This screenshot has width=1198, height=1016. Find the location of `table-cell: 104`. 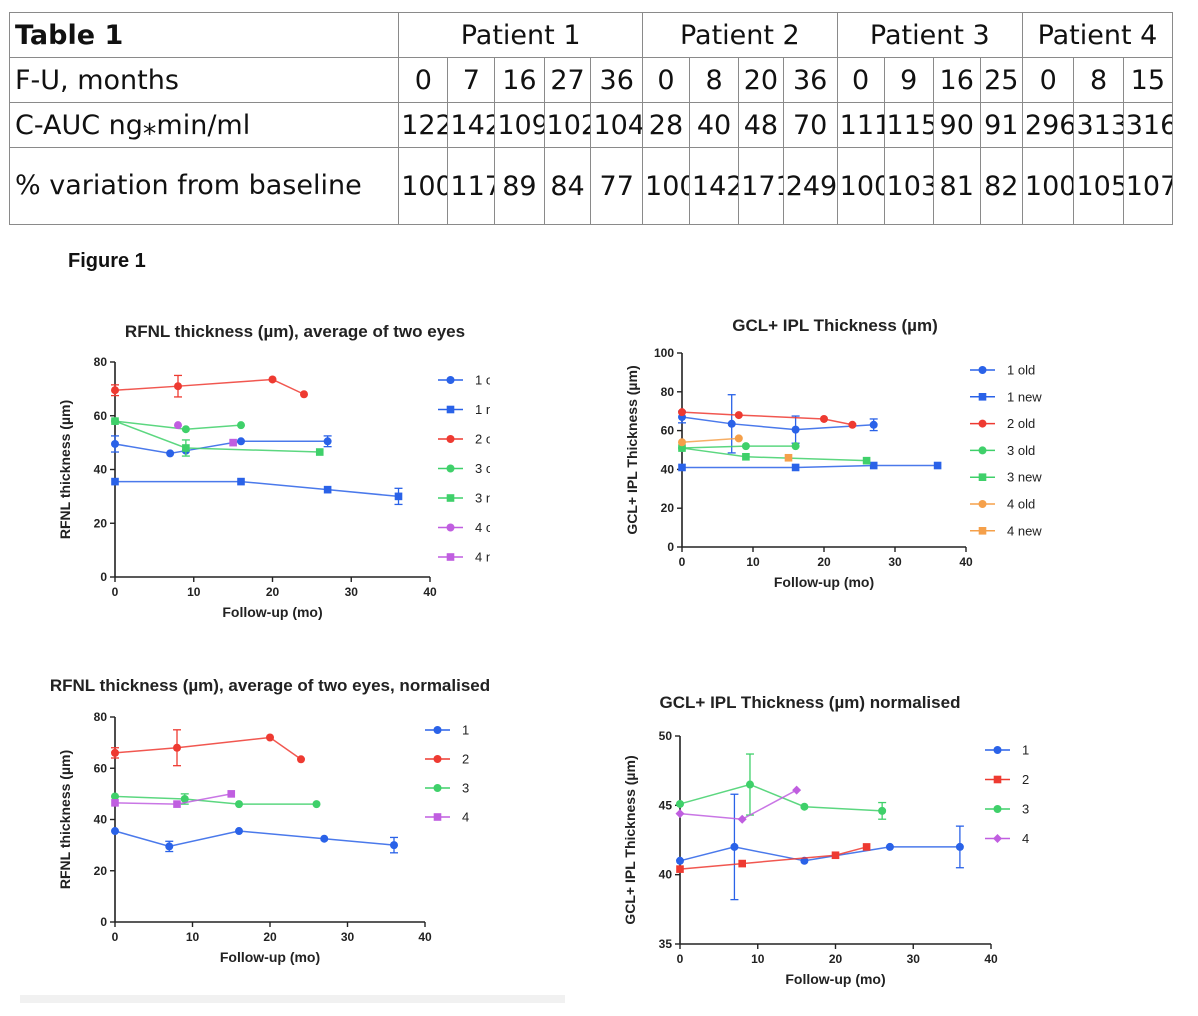

table-cell: 104 is located at coordinates (617, 125).